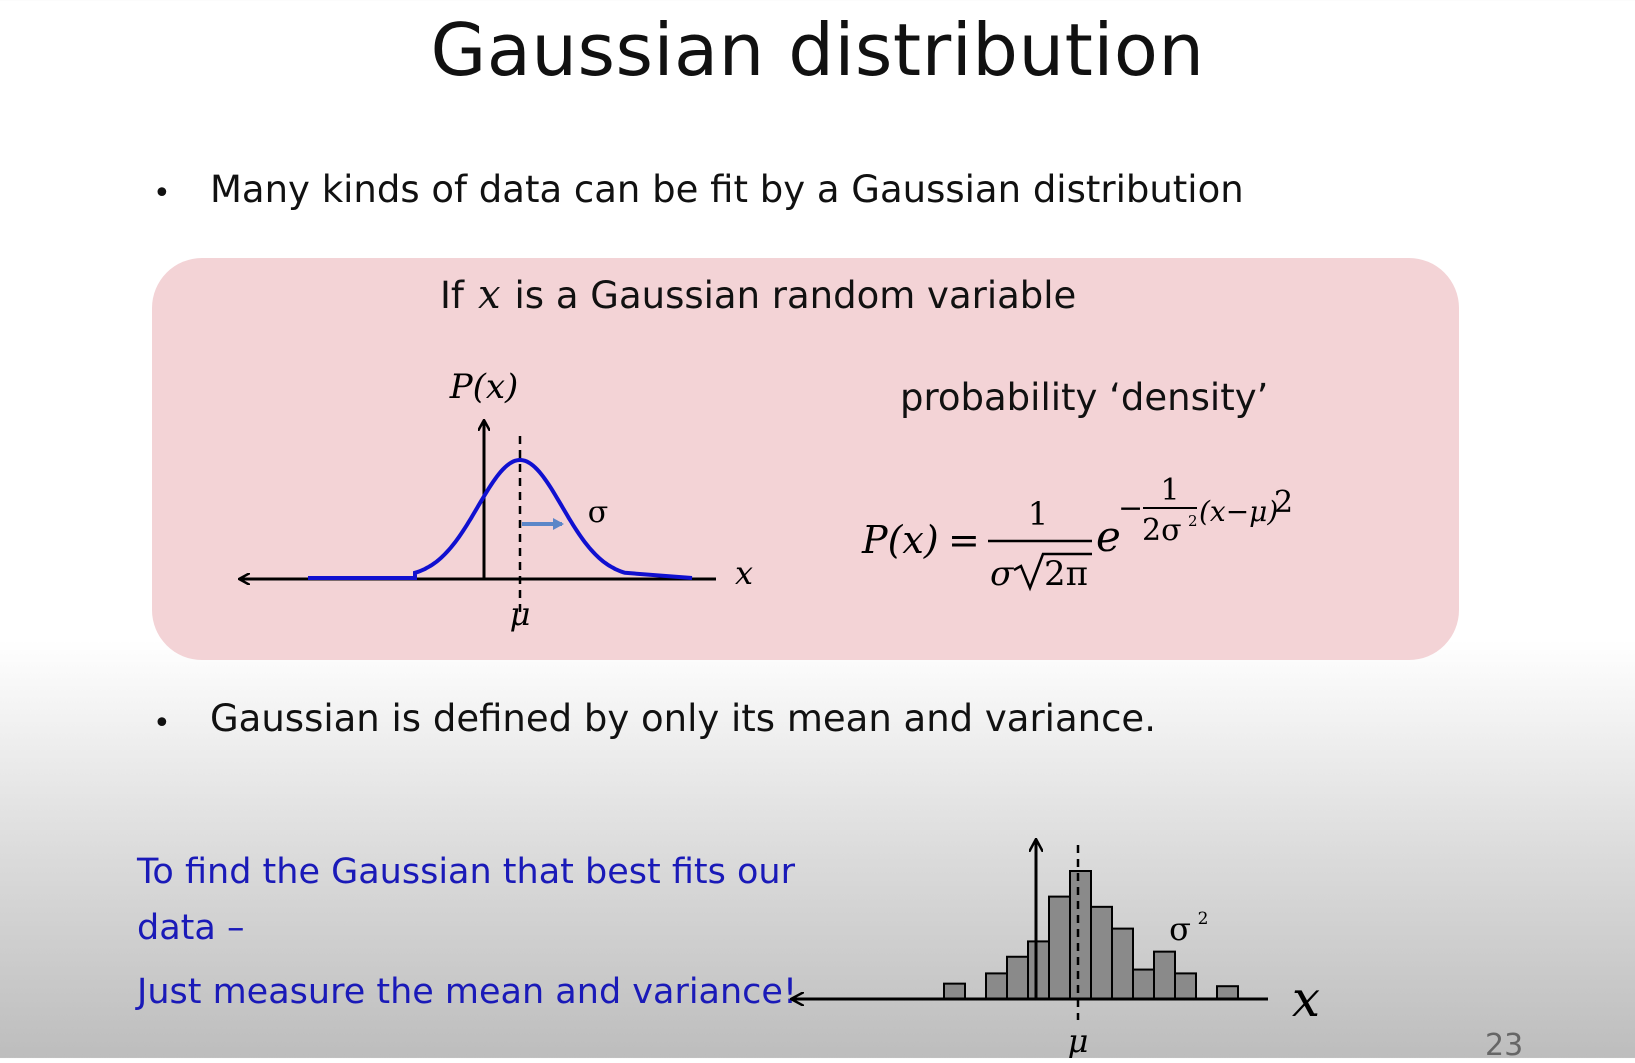 This screenshot has width=1635, height=1063. I want to click on hist-x-label: x, so click(1306, 999).